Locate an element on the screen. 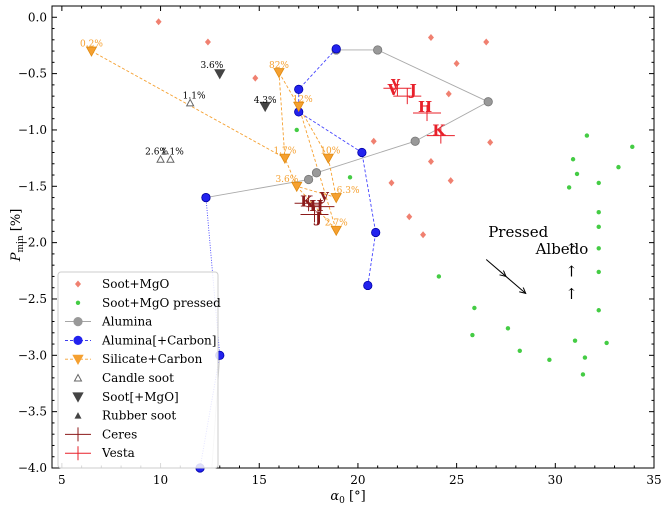  point-label: 2.6% is located at coordinates (156, 153).